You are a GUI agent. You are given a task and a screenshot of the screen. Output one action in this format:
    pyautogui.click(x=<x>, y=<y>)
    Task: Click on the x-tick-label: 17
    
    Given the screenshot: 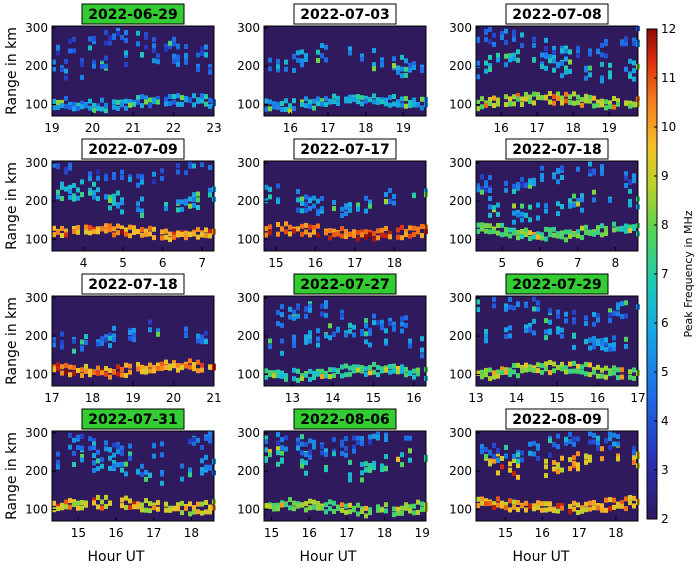 What is the action you would take?
    pyautogui.click(x=637, y=398)
    